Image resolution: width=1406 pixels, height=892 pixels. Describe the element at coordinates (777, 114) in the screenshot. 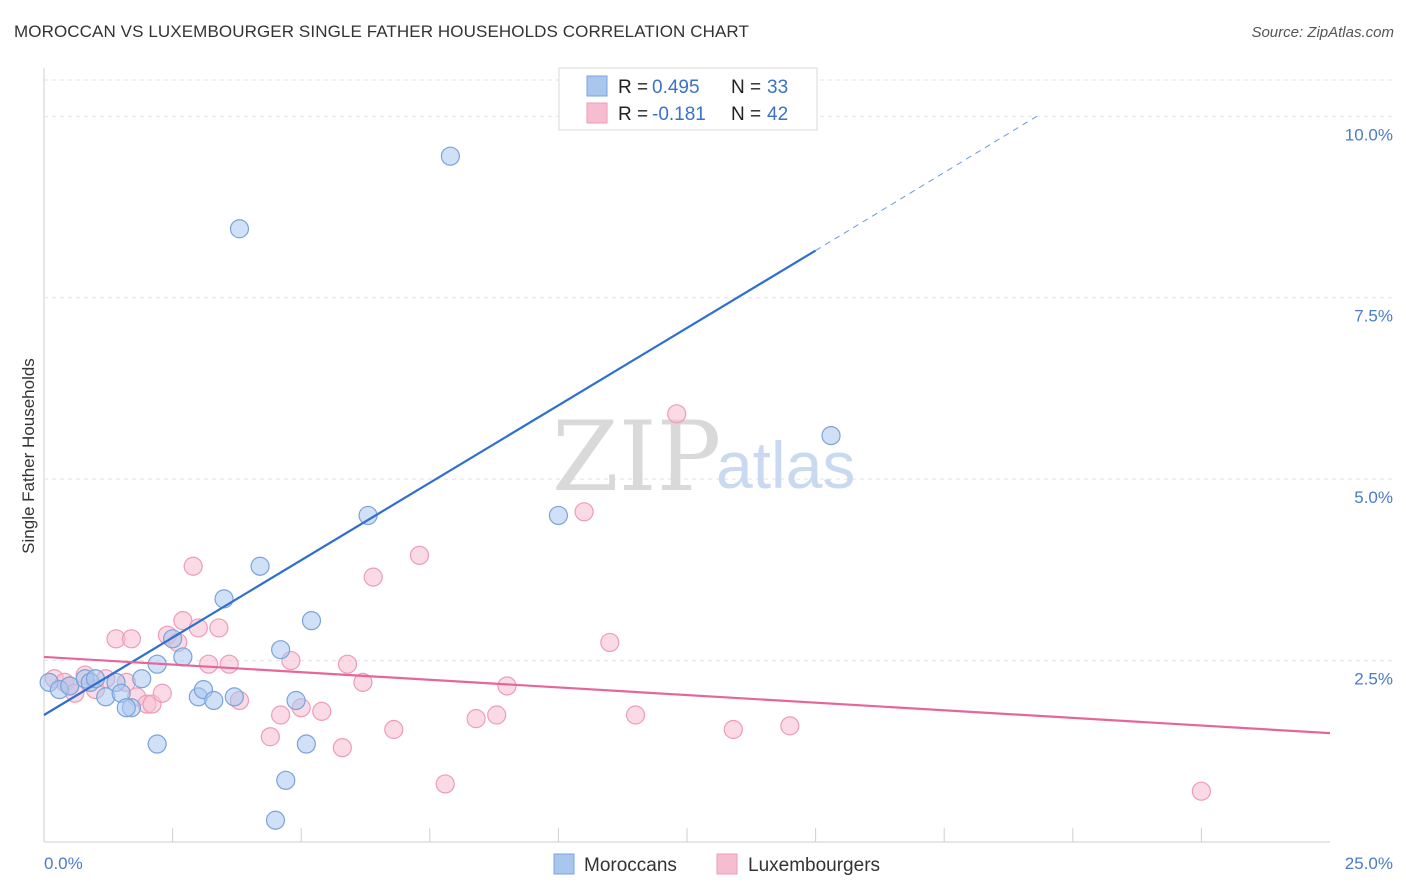

I see `legend-n-value-2: 42` at that location.